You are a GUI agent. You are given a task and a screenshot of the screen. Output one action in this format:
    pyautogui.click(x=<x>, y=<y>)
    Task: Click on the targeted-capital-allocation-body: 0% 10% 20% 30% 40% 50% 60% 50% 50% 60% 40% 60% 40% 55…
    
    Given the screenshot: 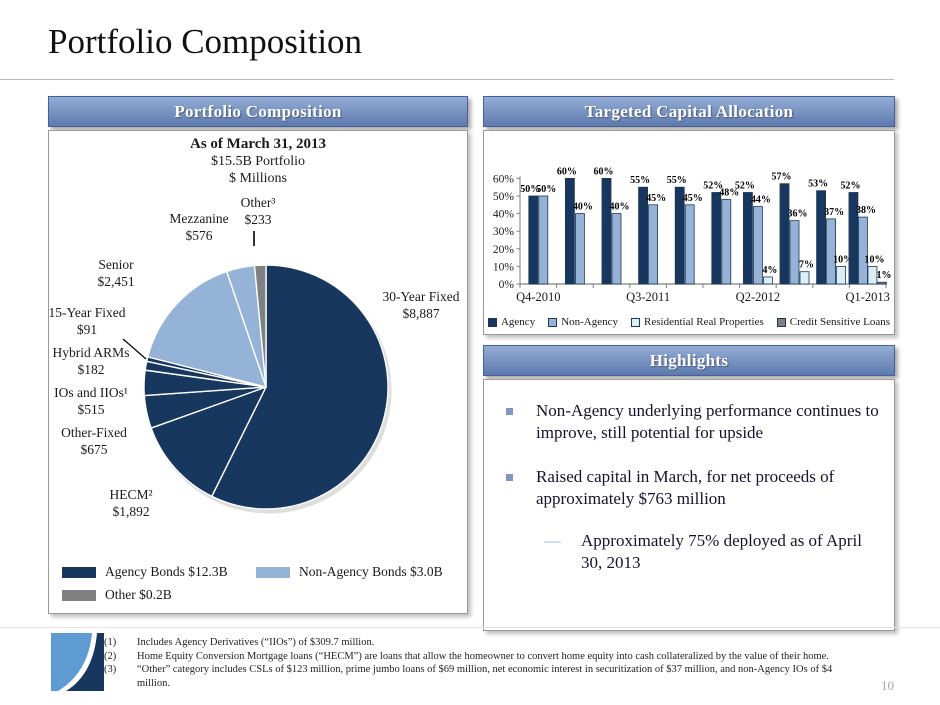 What is the action you would take?
    pyautogui.click(x=689, y=232)
    